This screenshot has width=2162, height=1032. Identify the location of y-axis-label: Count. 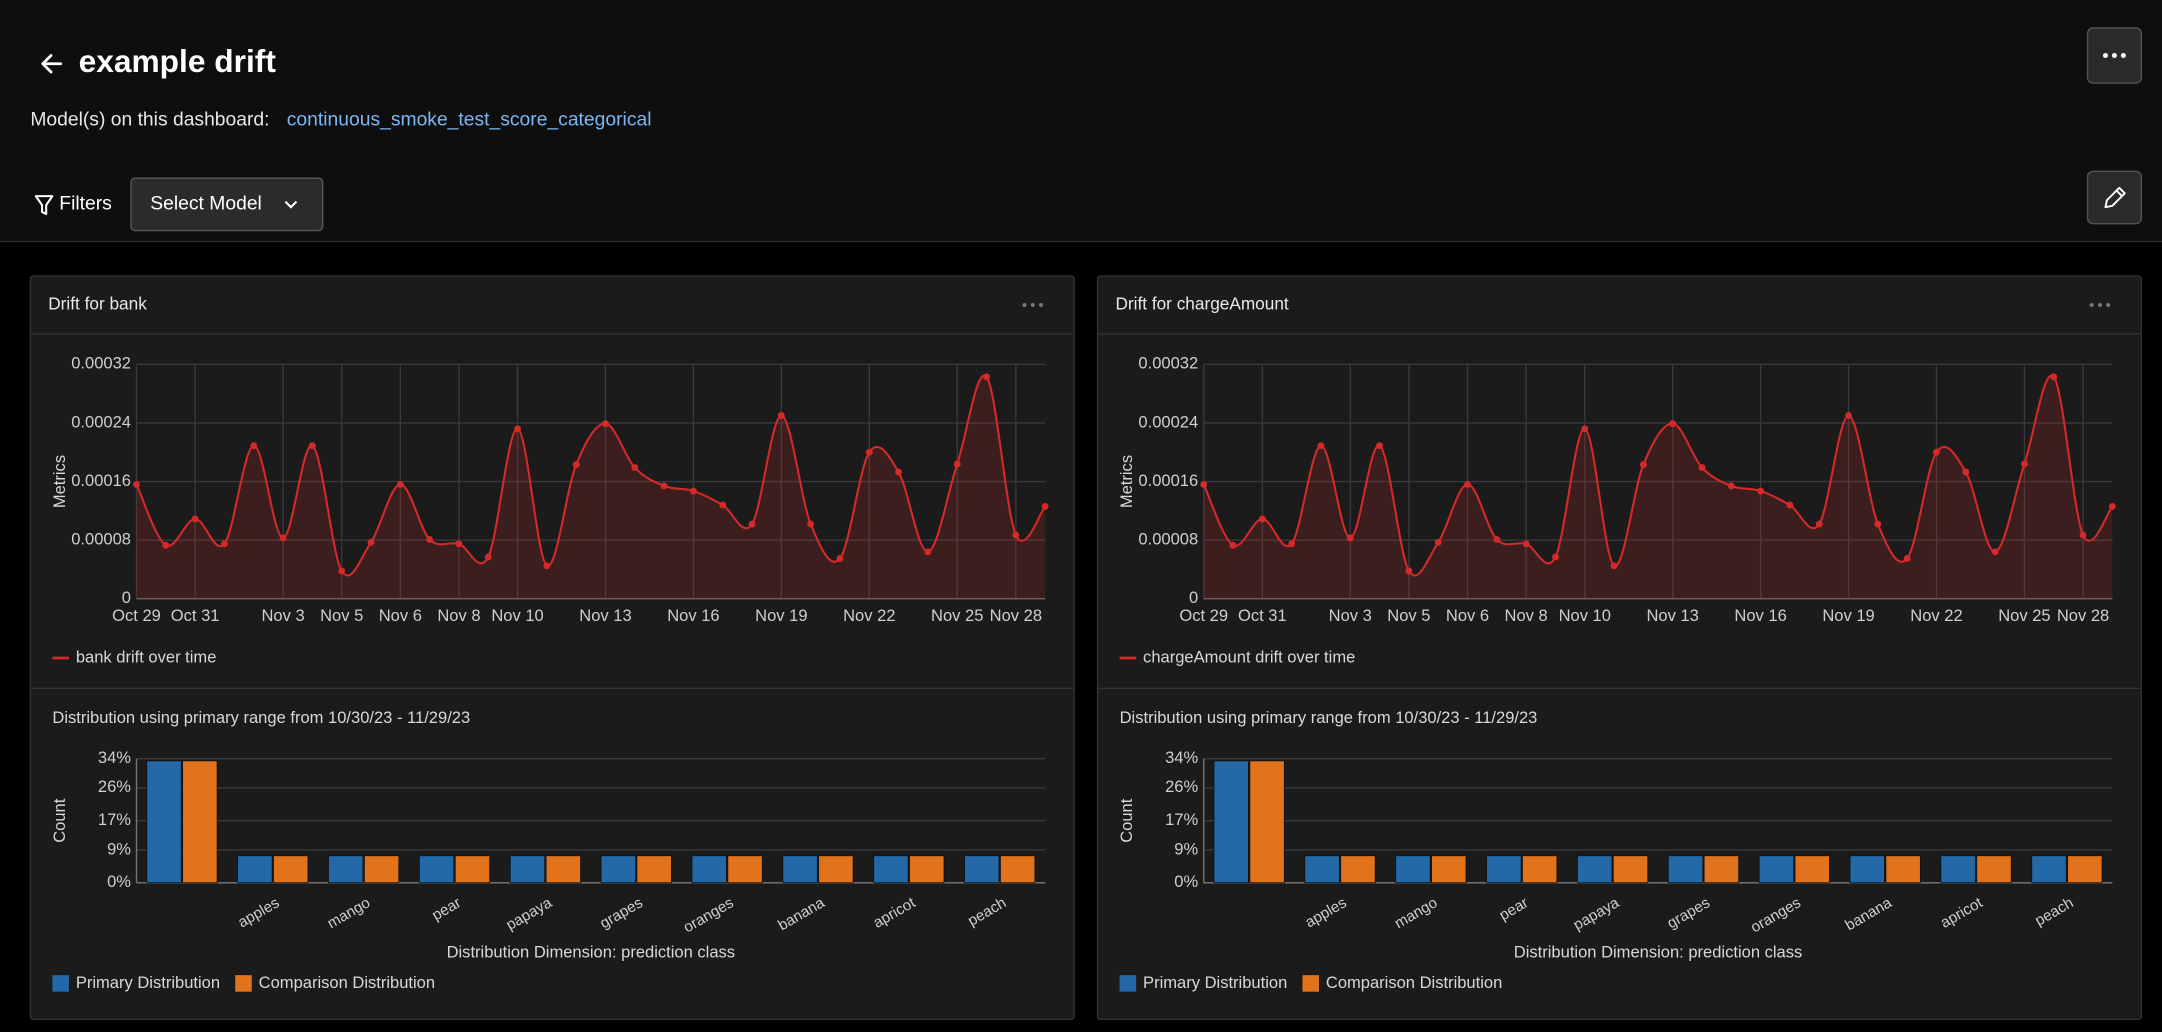
(59, 820).